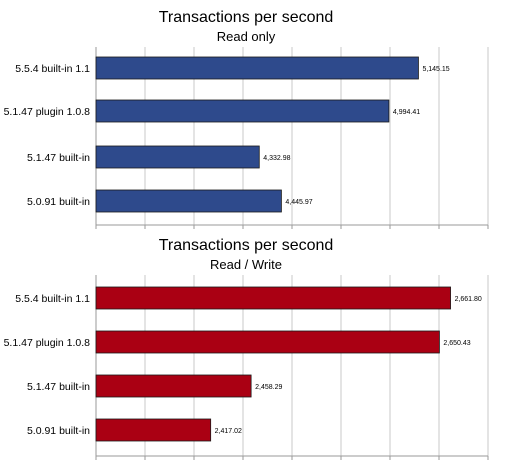 The width and height of the screenshot is (512, 475). I want to click on data-label: 2,650.43, so click(456, 343).